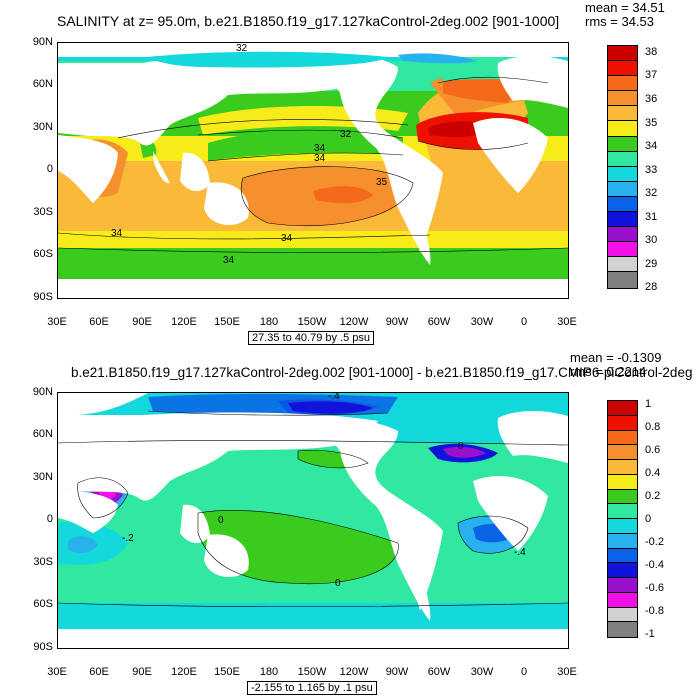 The width and height of the screenshot is (700, 700). What do you see at coordinates (312, 672) in the screenshot?
I see `panel2-lon-label: 150W` at bounding box center [312, 672].